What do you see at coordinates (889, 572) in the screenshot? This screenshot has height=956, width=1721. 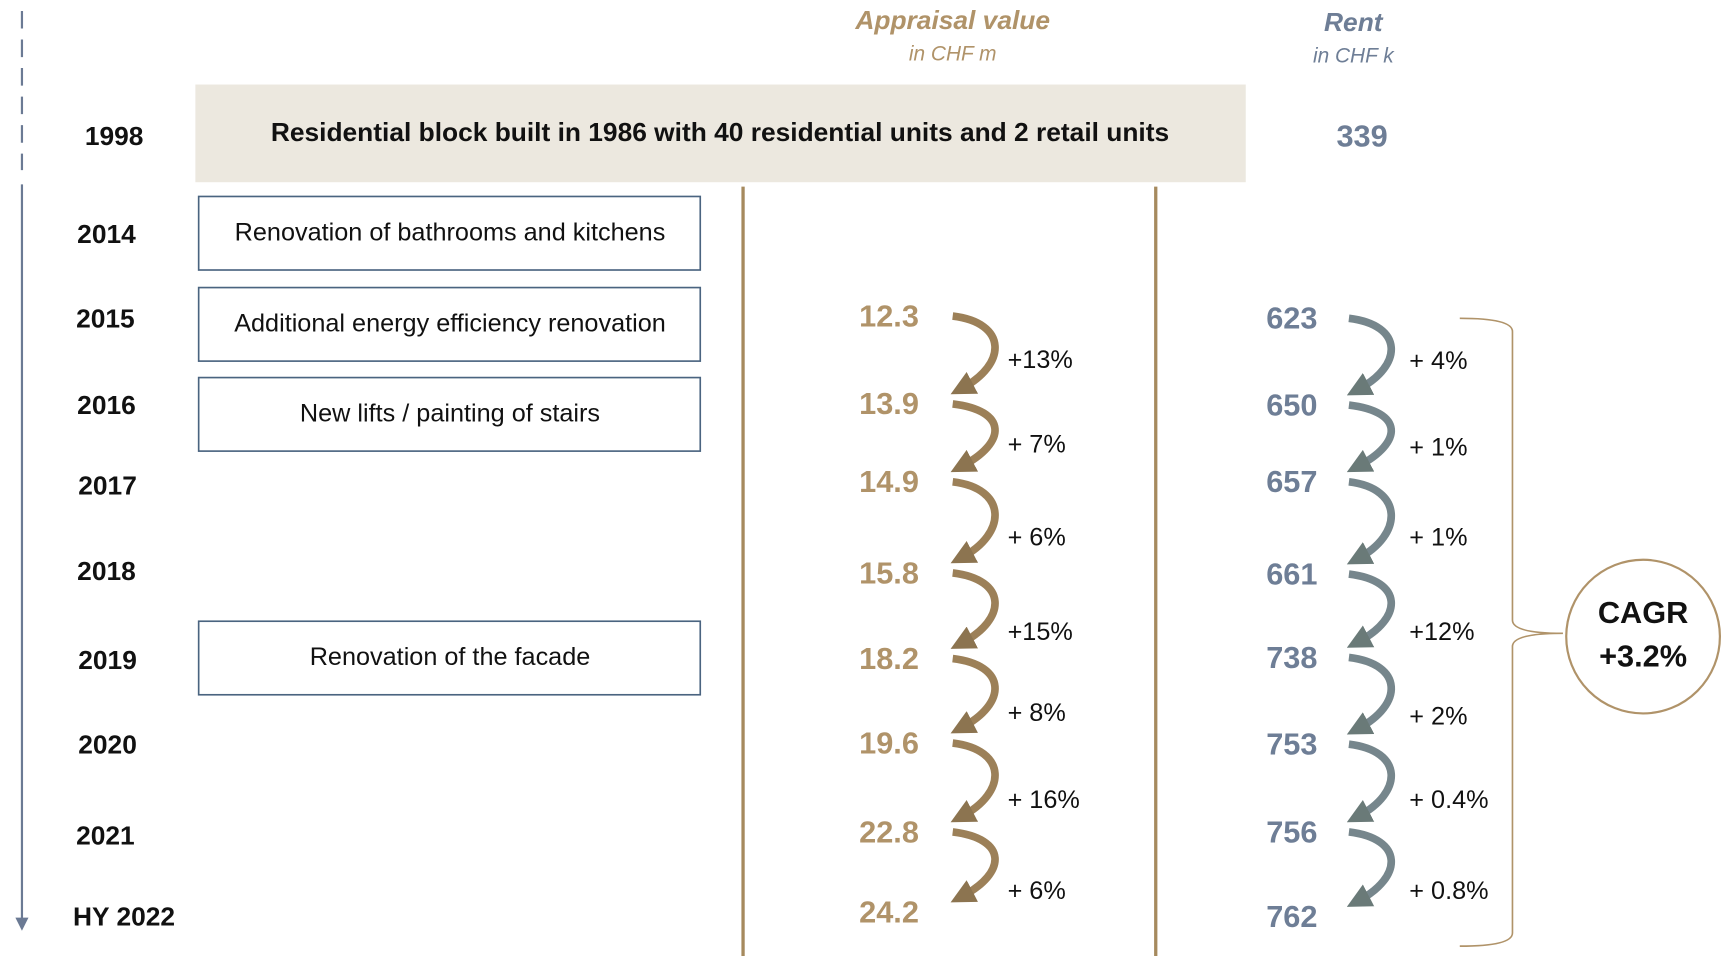 I see `appraisal-value: 15.8` at bounding box center [889, 572].